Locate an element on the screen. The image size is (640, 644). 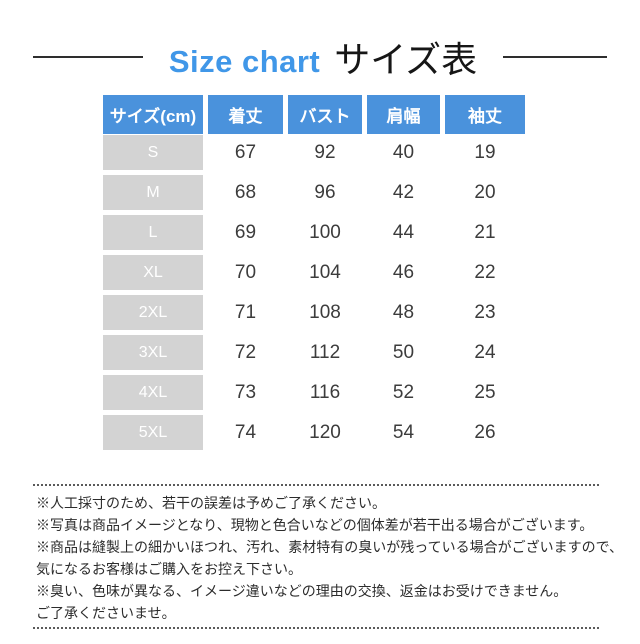
value-cell: 96 is located at coordinates (325, 192).